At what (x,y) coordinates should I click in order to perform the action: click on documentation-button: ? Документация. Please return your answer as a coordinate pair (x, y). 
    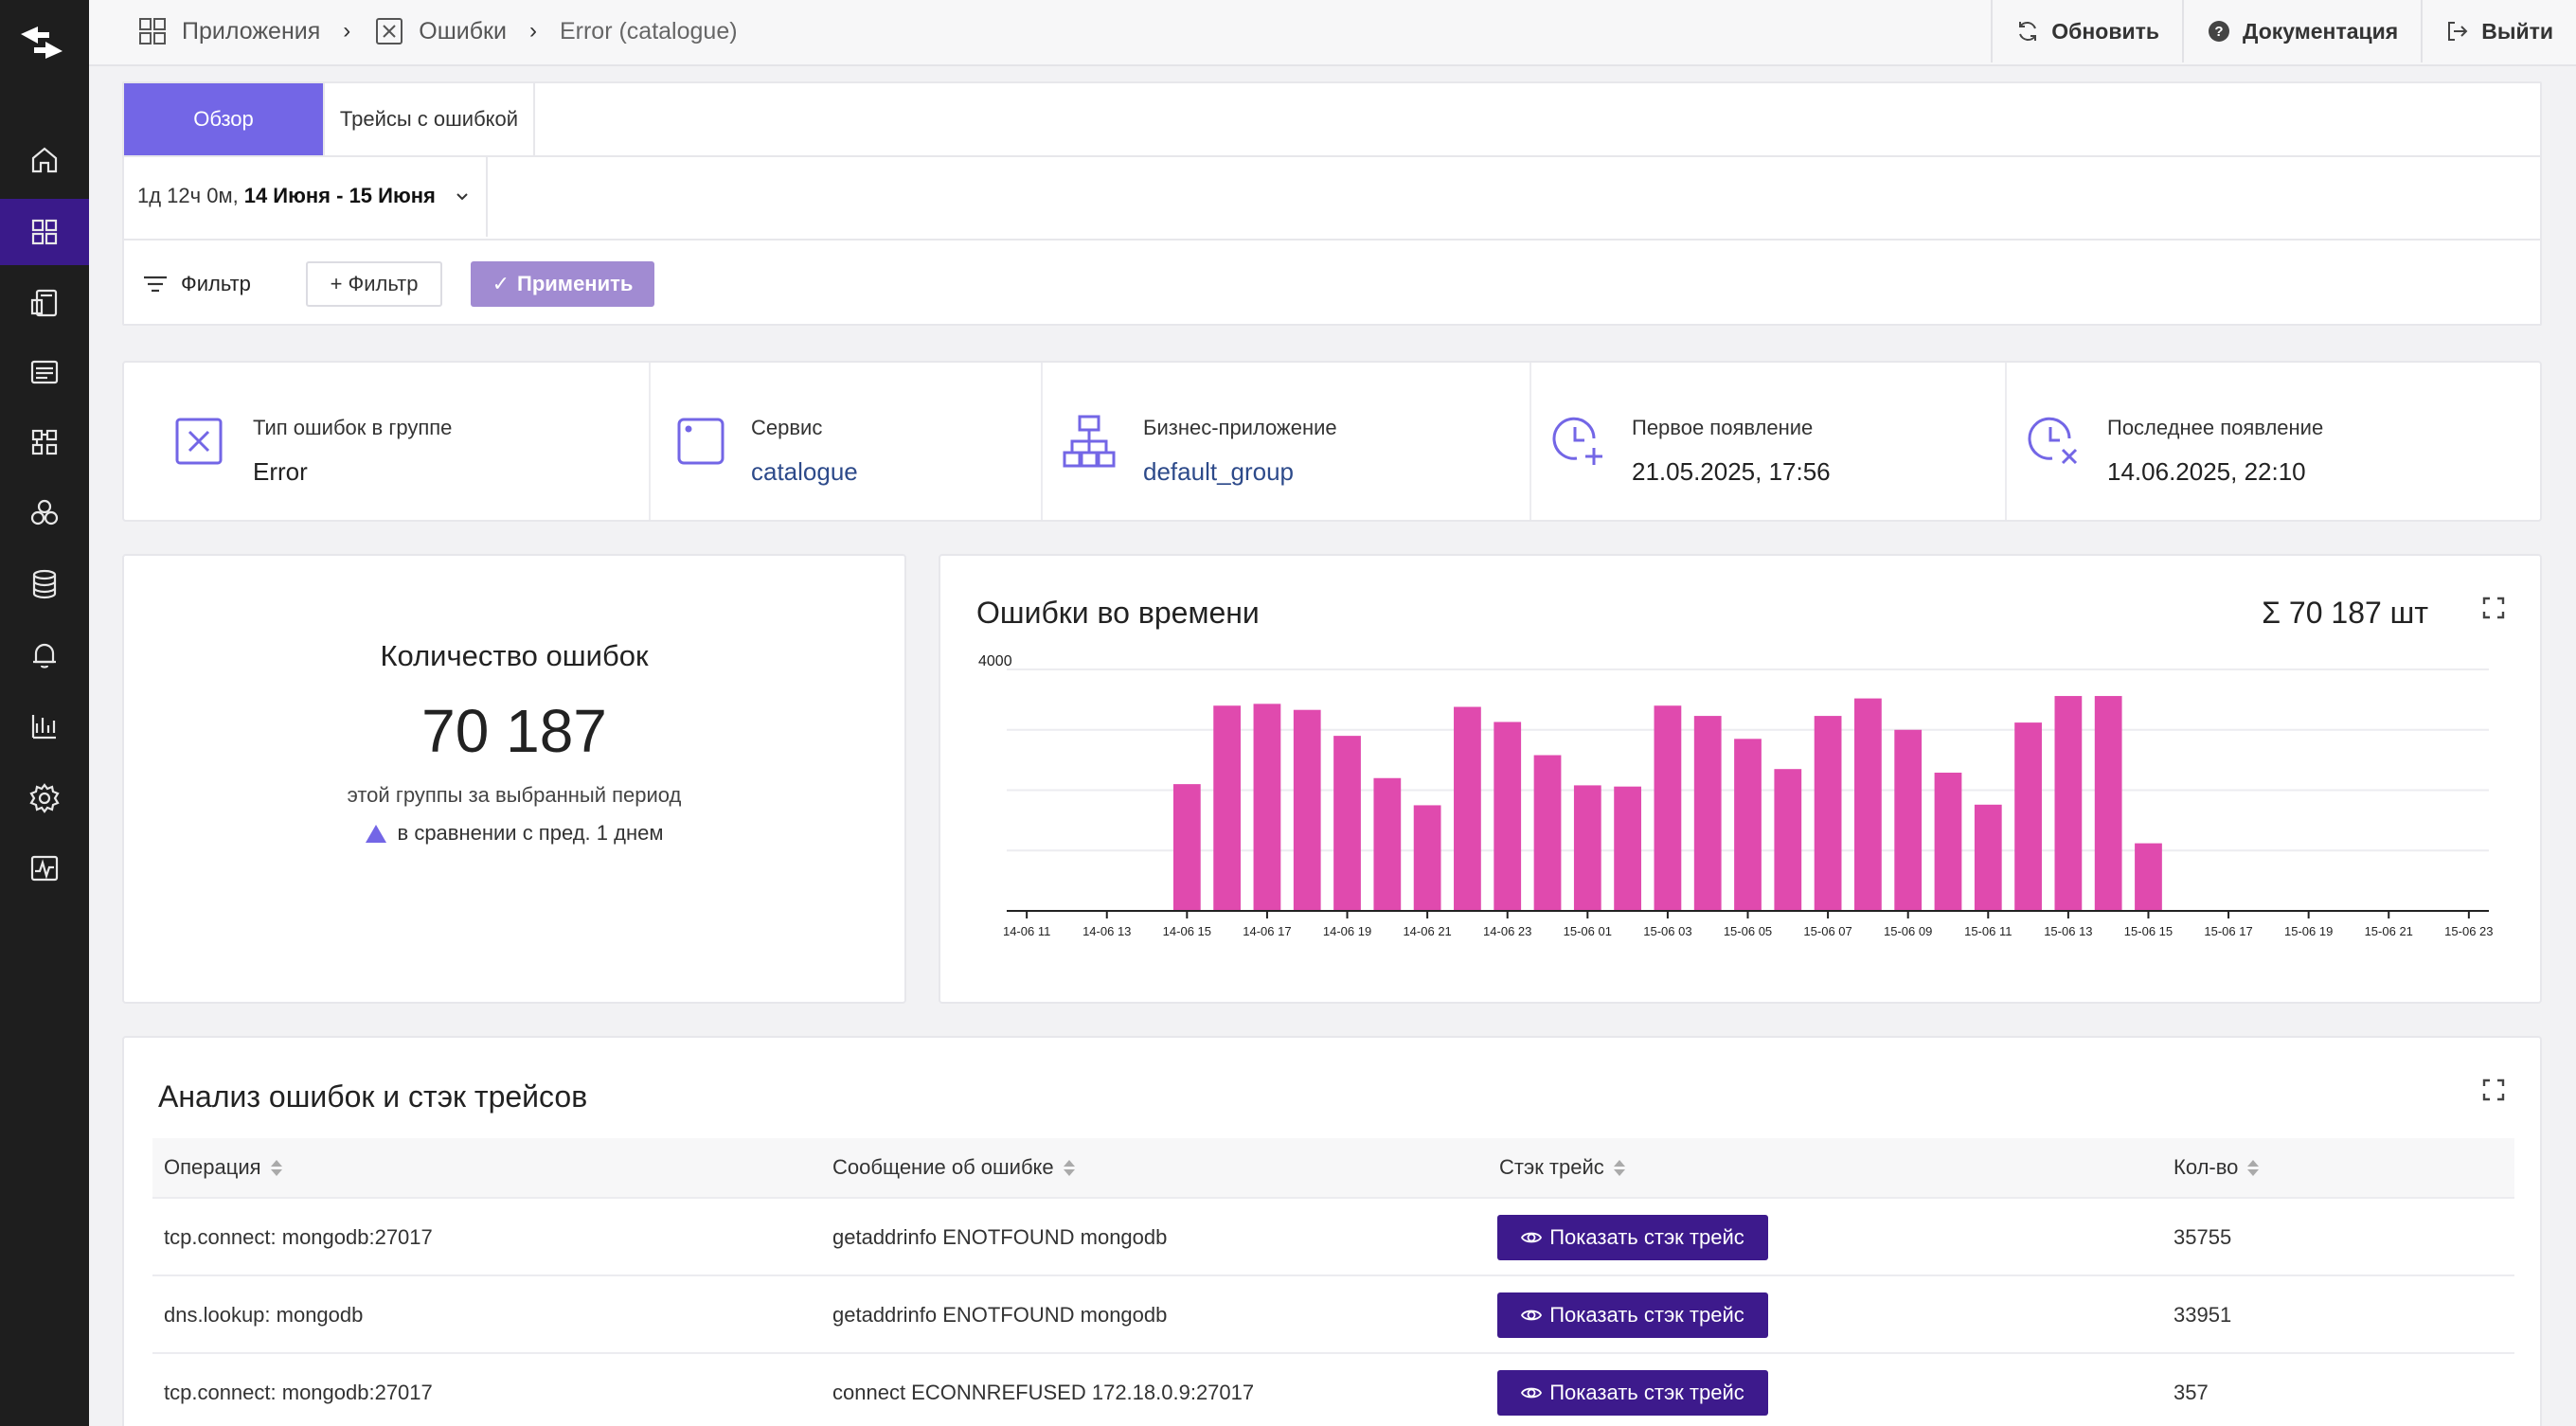
    Looking at the image, I should click on (2301, 31).